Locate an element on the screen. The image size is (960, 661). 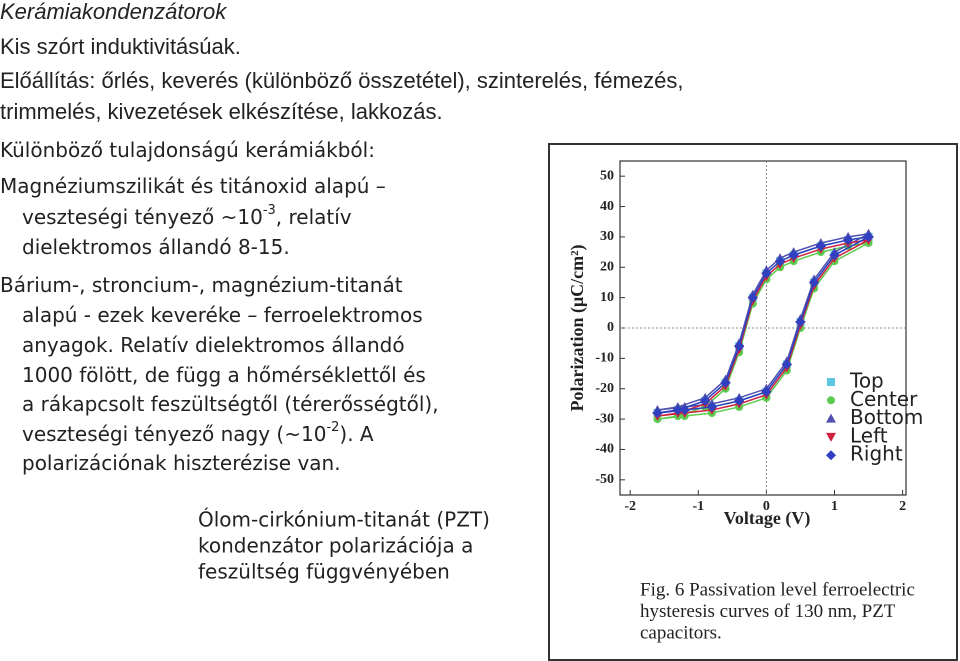
x-tick-label: 0 is located at coordinates (766, 506).